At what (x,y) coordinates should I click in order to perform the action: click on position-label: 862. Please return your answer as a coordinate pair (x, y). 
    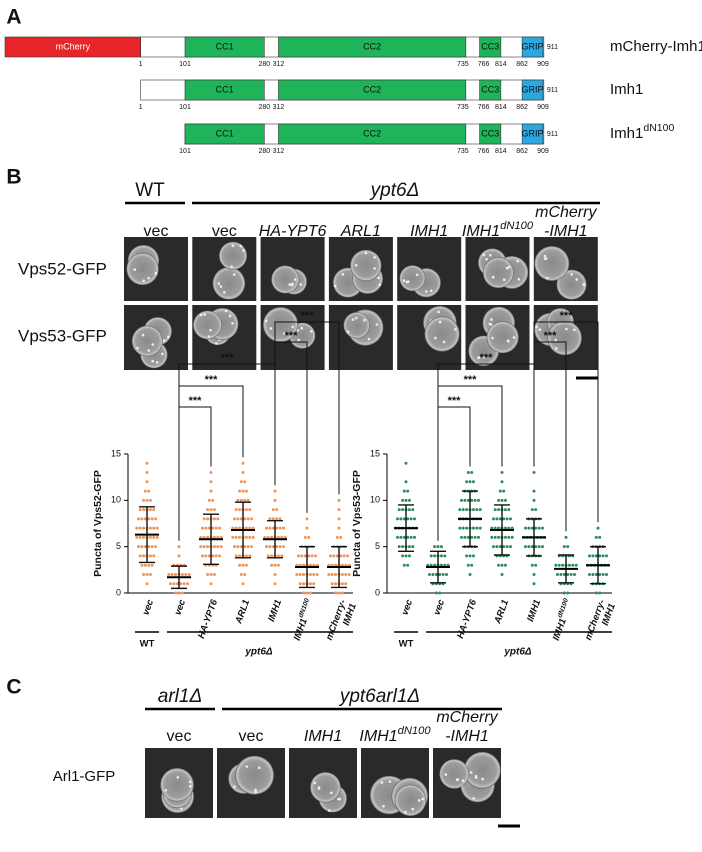
    Looking at the image, I should click on (522, 151).